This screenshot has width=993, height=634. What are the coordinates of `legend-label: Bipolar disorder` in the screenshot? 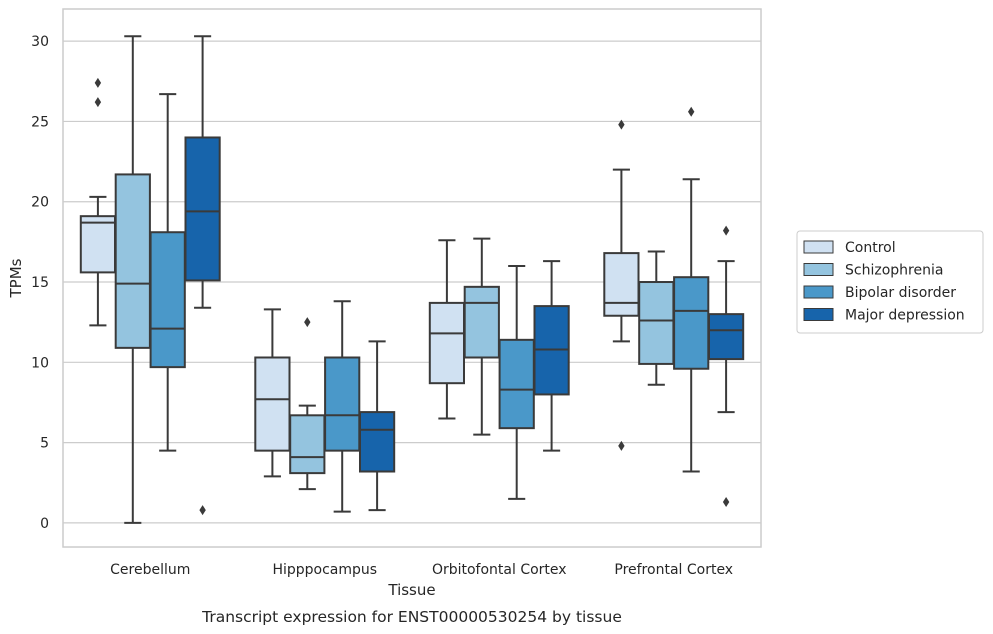 It's located at (900, 293).